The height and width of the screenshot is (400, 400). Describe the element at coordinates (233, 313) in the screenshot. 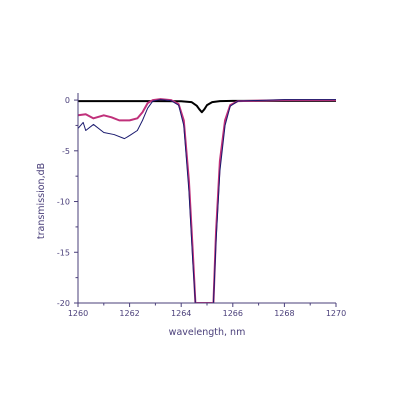

I see `x-tick-label: 1266` at that location.